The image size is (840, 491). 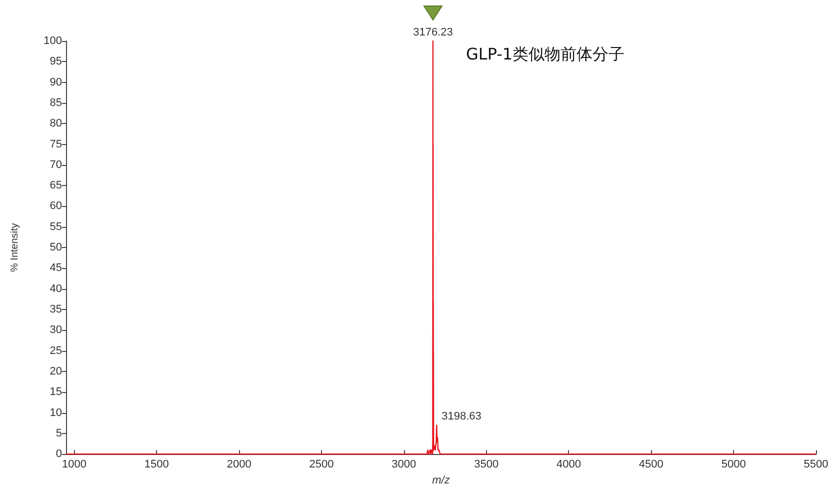 What do you see at coordinates (433, 32) in the screenshot?
I see `annotation: 3176.23` at bounding box center [433, 32].